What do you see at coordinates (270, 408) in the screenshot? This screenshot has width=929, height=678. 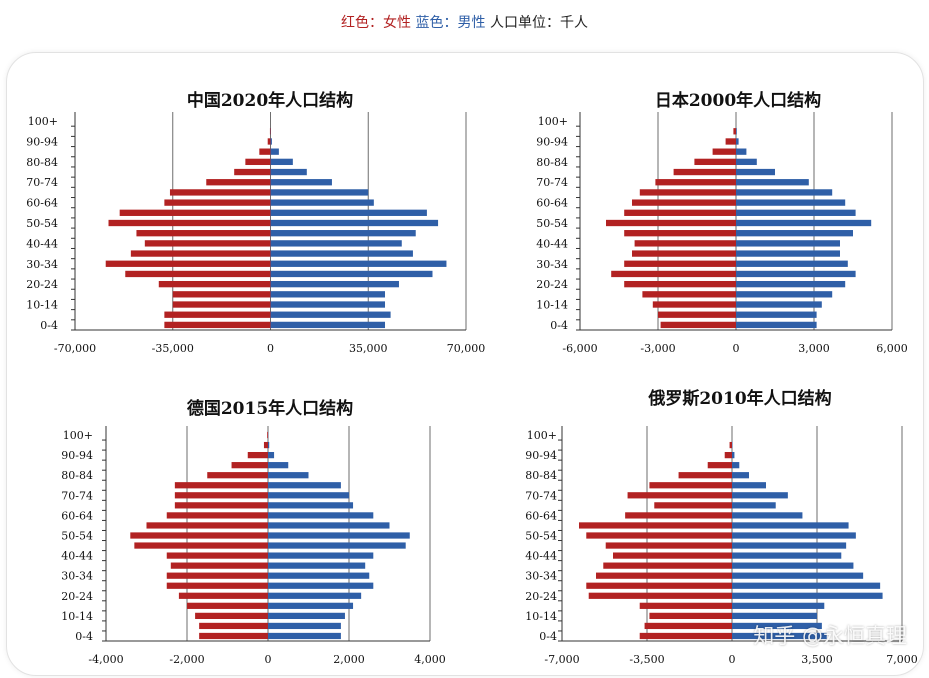 I see `chart-title: 德国2015年人口结构` at bounding box center [270, 408].